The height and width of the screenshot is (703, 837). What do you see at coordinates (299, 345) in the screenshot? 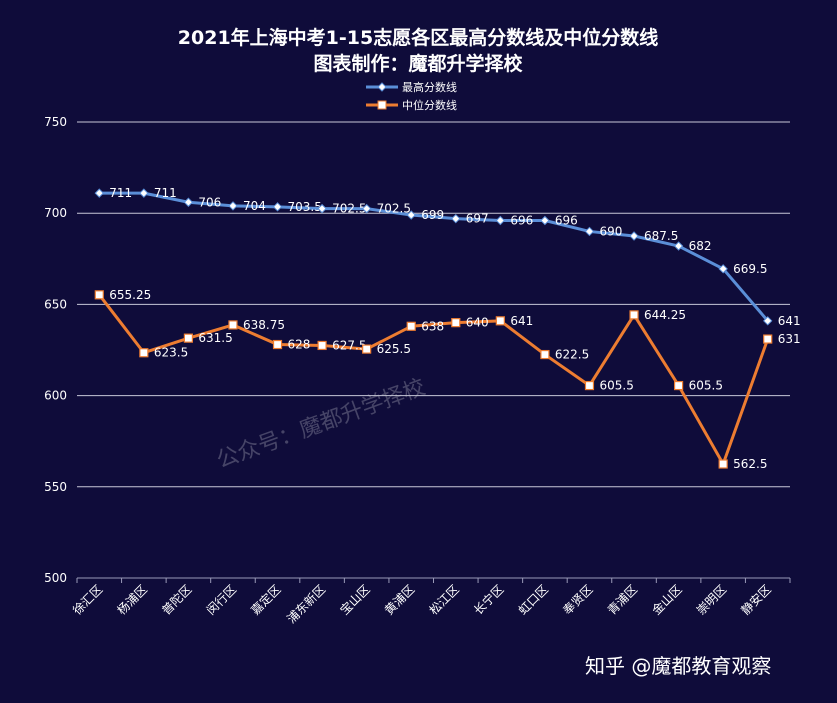
I see `data-label: 628` at bounding box center [299, 345].